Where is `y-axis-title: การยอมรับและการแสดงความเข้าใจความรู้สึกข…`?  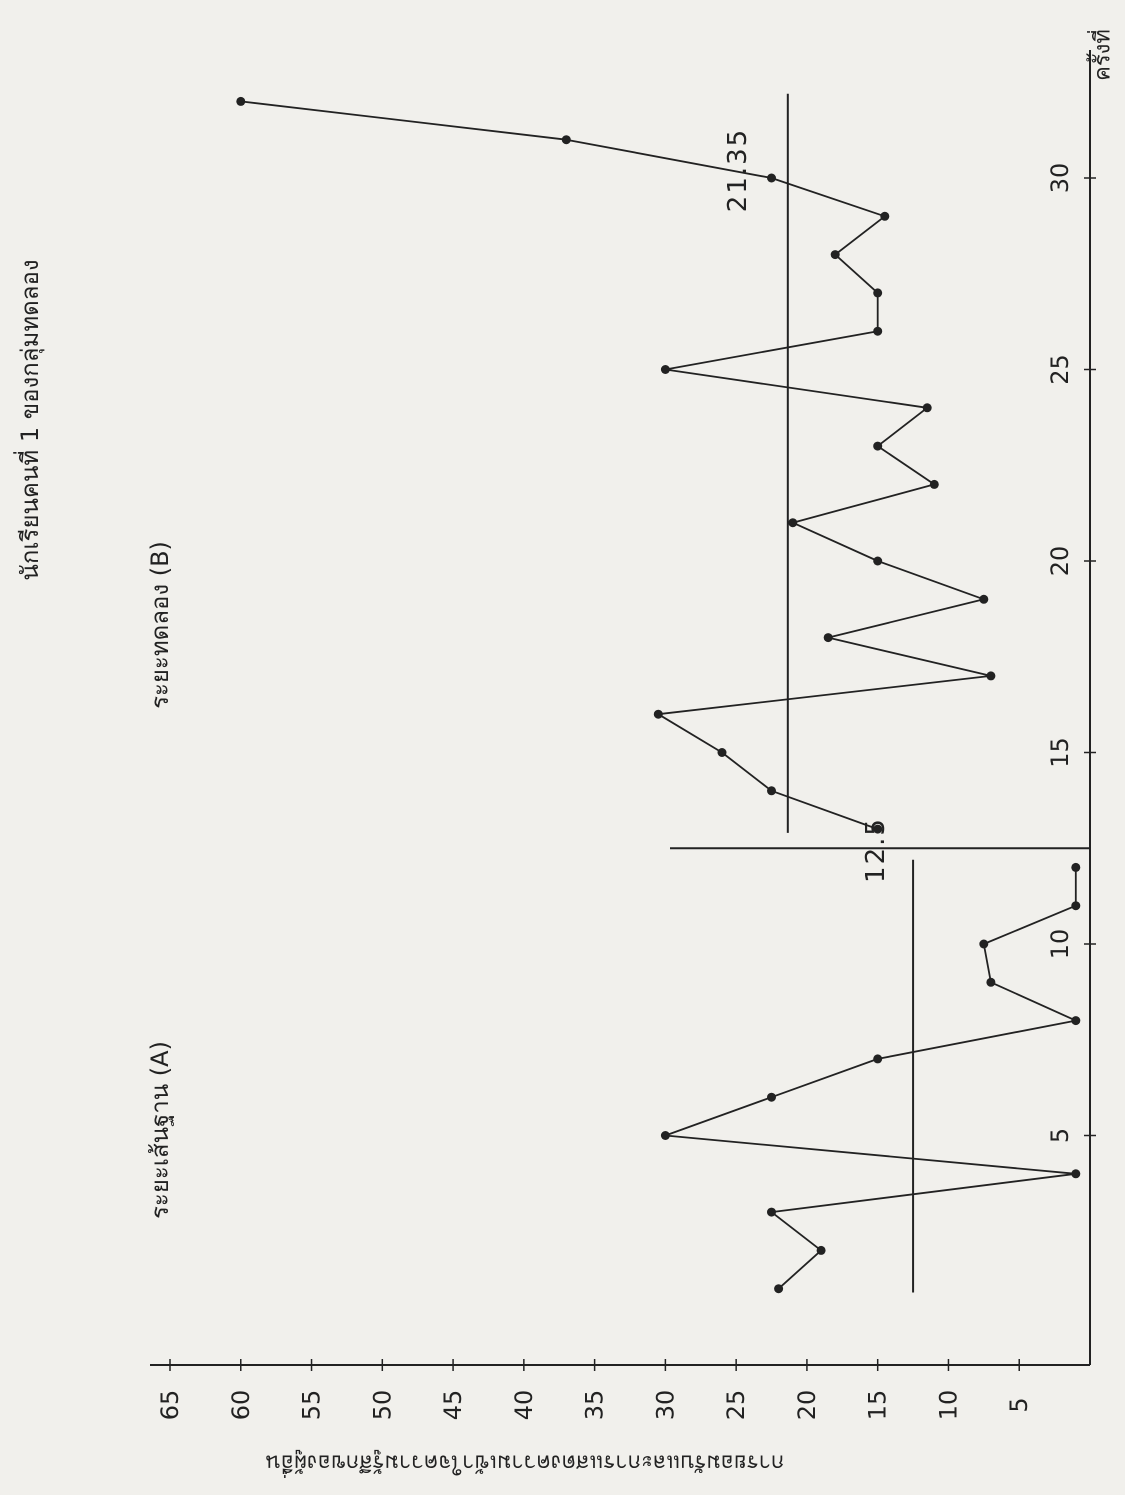 y-axis-title: การยอมรับและการแสดงความเข้าใจความรู้สึกข… is located at coordinates (525, 1464).